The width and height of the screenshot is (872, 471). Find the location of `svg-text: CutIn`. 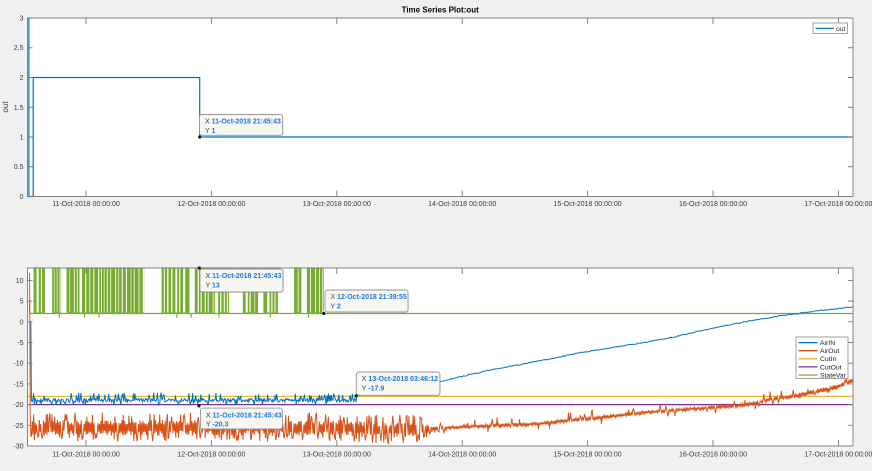

svg-text: CutIn is located at coordinates (828, 359).